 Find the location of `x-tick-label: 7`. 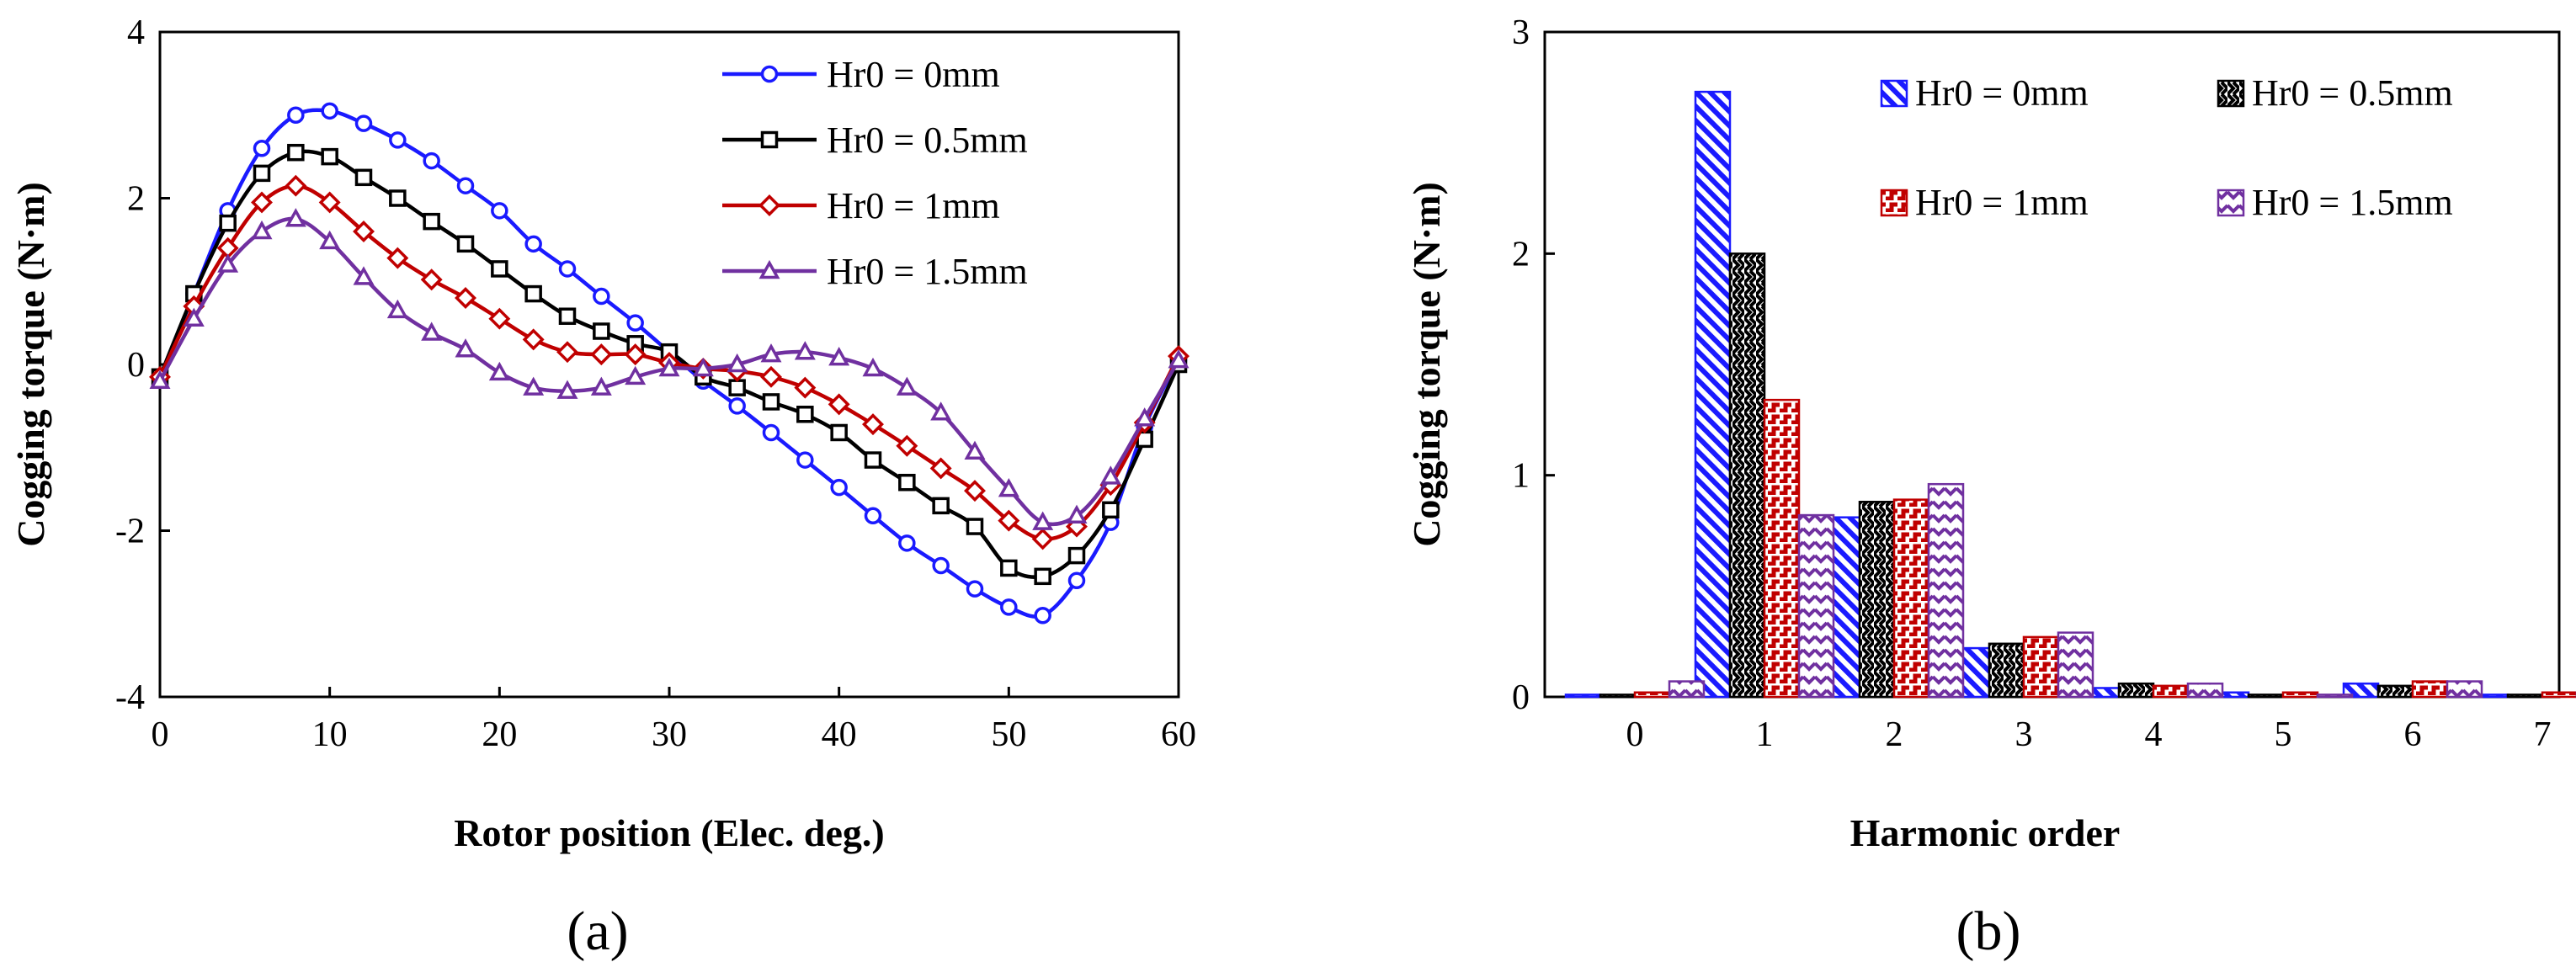

x-tick-label: 7 is located at coordinates (2543, 734).